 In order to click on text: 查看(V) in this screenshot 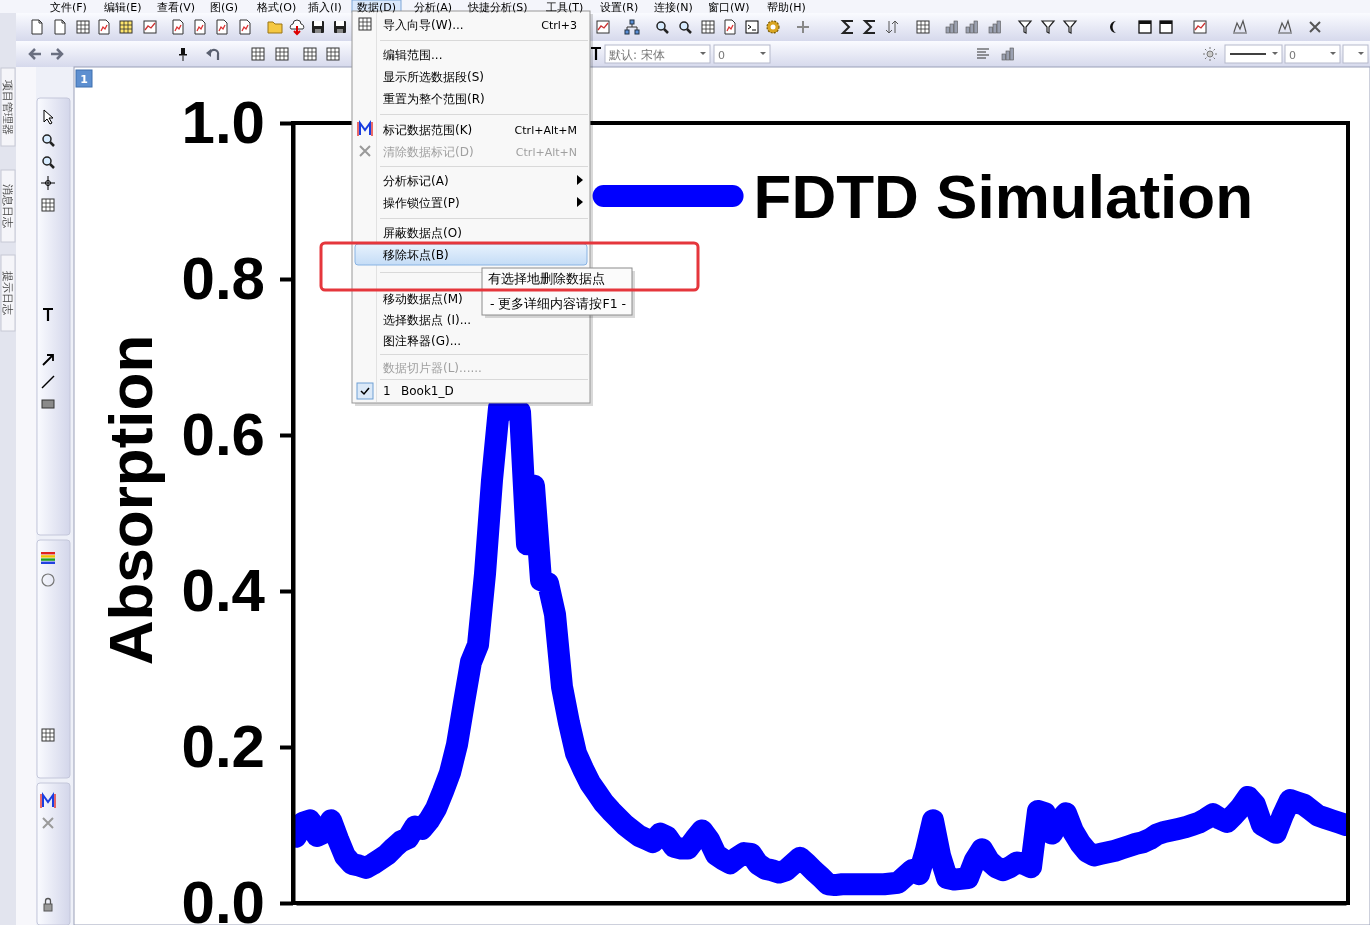, I will do `click(176, 7)`.